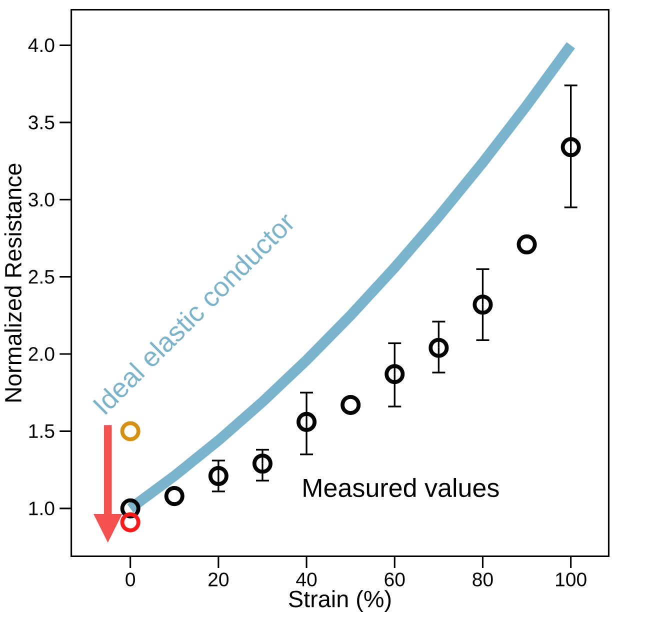  I want to click on y-tick-label: 2.0, so click(41, 353).